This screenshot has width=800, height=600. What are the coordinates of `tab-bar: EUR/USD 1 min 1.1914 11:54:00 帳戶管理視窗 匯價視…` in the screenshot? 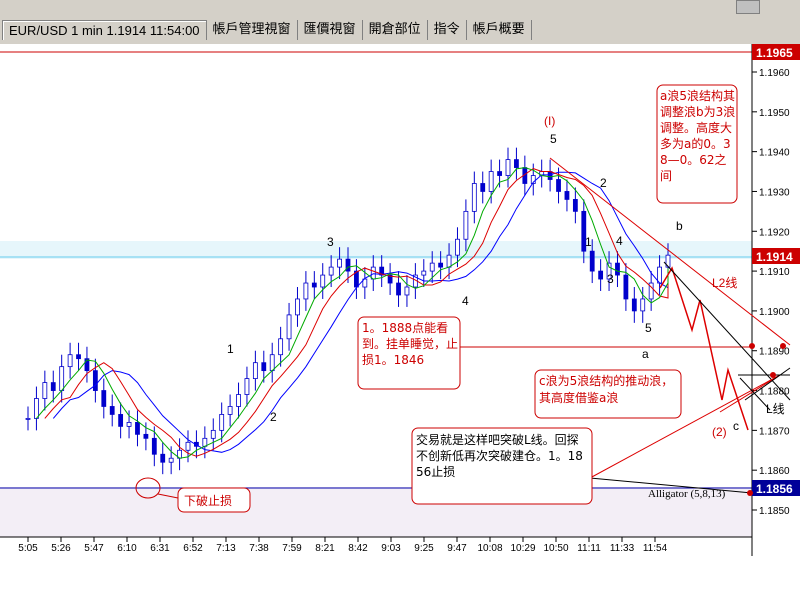 It's located at (400, 22).